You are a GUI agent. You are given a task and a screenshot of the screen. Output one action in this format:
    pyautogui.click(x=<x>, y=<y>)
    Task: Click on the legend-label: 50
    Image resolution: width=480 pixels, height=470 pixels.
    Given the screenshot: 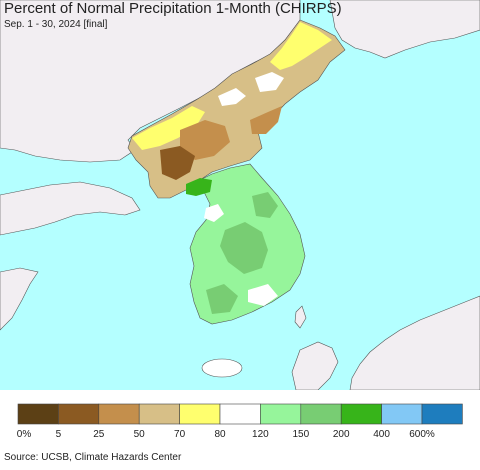 What is the action you would take?
    pyautogui.click(x=140, y=434)
    